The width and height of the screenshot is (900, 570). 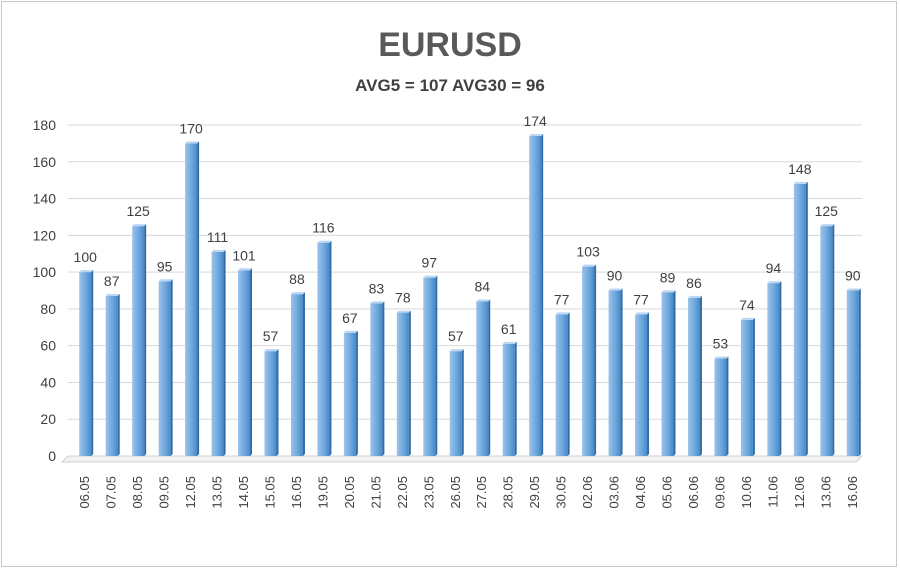 What do you see at coordinates (296, 492) in the screenshot?
I see `x-tick-label: 16.05` at bounding box center [296, 492].